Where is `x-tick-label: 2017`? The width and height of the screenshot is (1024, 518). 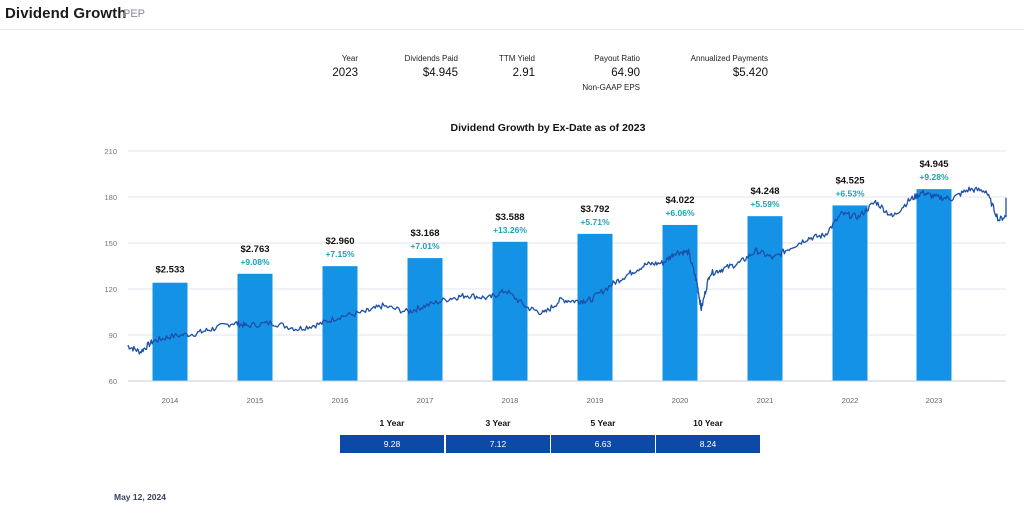 x-tick-label: 2017 is located at coordinates (425, 400).